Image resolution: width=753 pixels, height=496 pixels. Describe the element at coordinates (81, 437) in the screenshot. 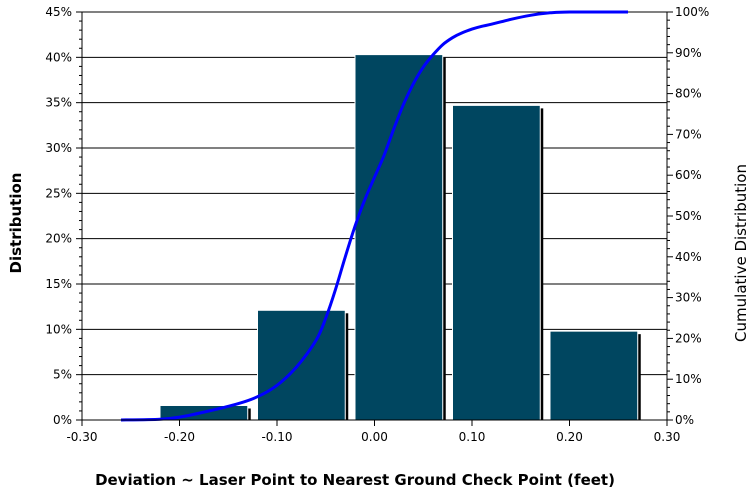

I see `x-tick-label: -0.30` at that location.